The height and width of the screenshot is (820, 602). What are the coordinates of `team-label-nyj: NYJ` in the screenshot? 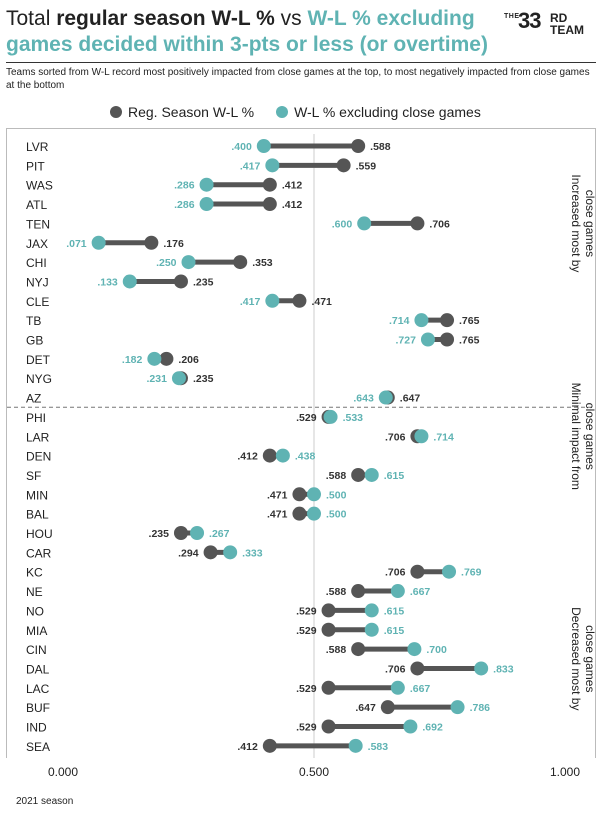 It's located at (37, 282).